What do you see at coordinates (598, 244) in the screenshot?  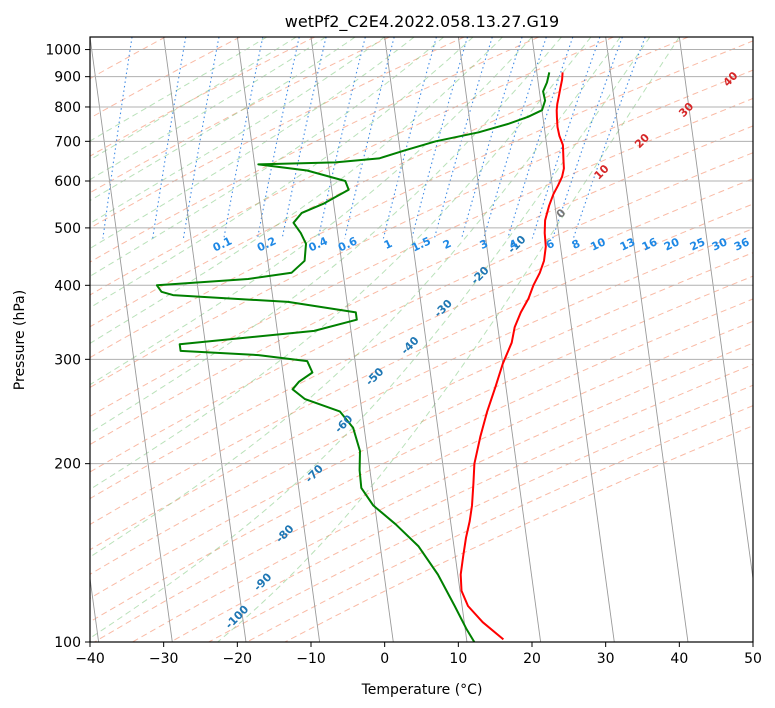 I see `mixing-ratio-label: 10` at bounding box center [598, 244].